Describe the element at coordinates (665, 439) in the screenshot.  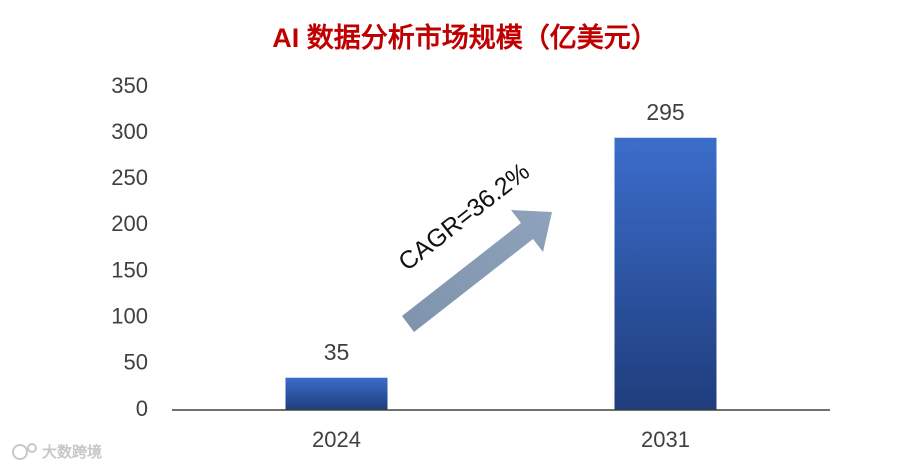
I see `x-tick-label: 2031` at that location.